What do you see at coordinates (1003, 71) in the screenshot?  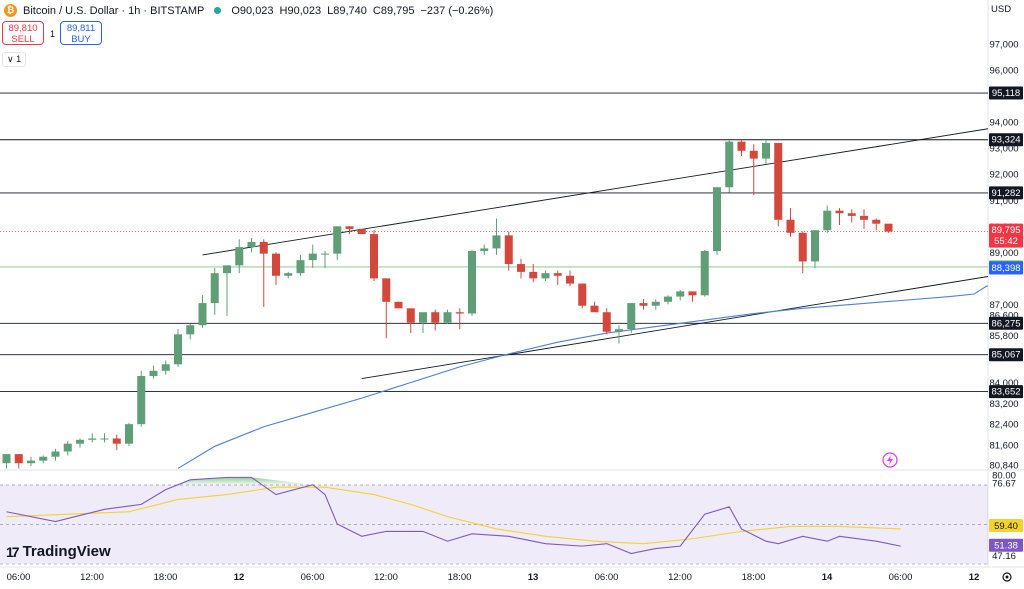 I see `price-tick-label: 96,000` at bounding box center [1003, 71].